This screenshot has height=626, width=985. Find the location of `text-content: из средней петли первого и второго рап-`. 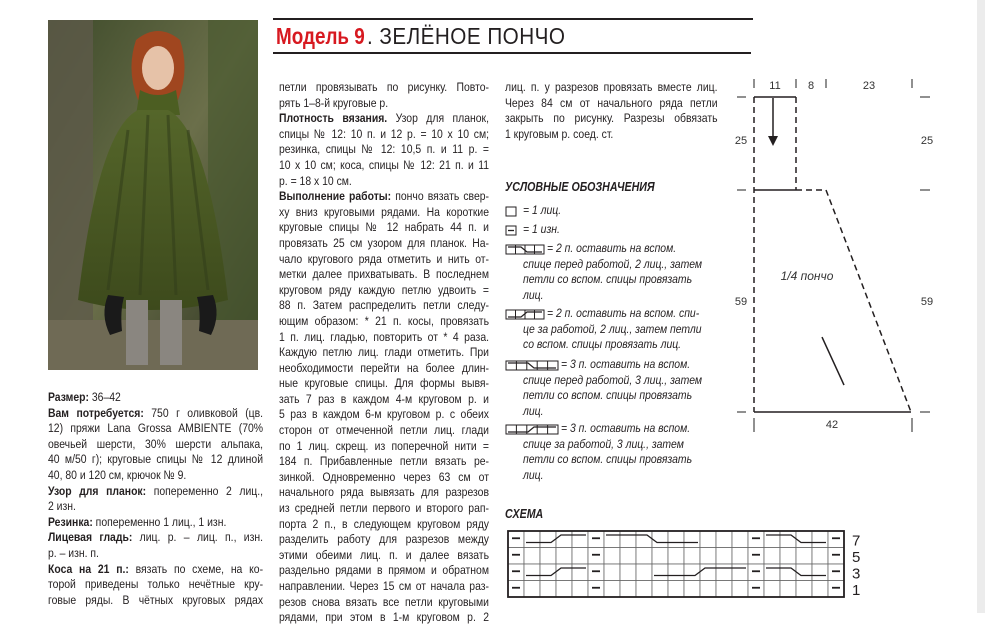

text-content: из средней петли первого и второго рап- is located at coordinates (384, 508).